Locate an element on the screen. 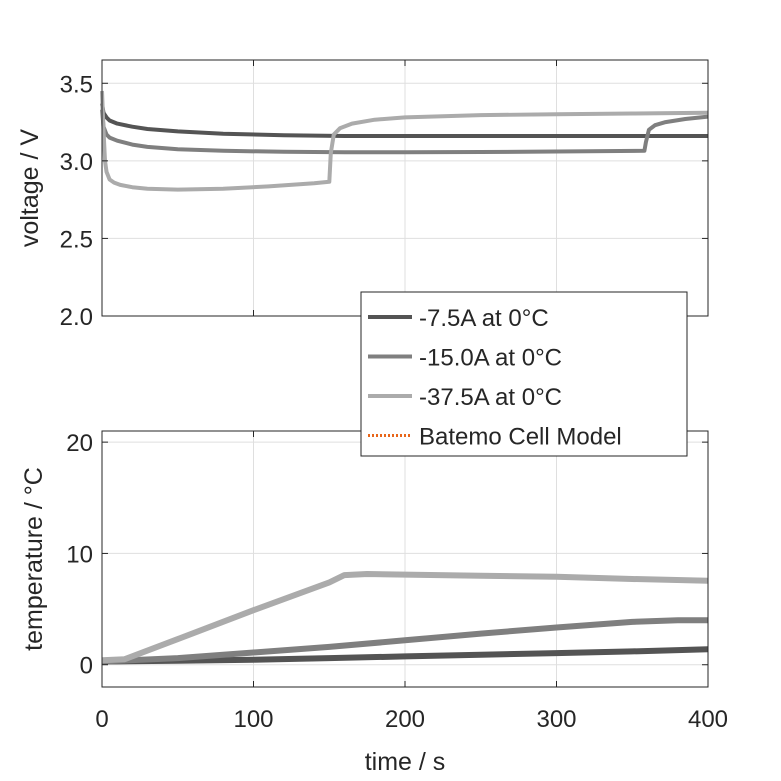 This screenshot has height=781, width=781. temperature-xtick-label: 400 is located at coordinates (708, 719).